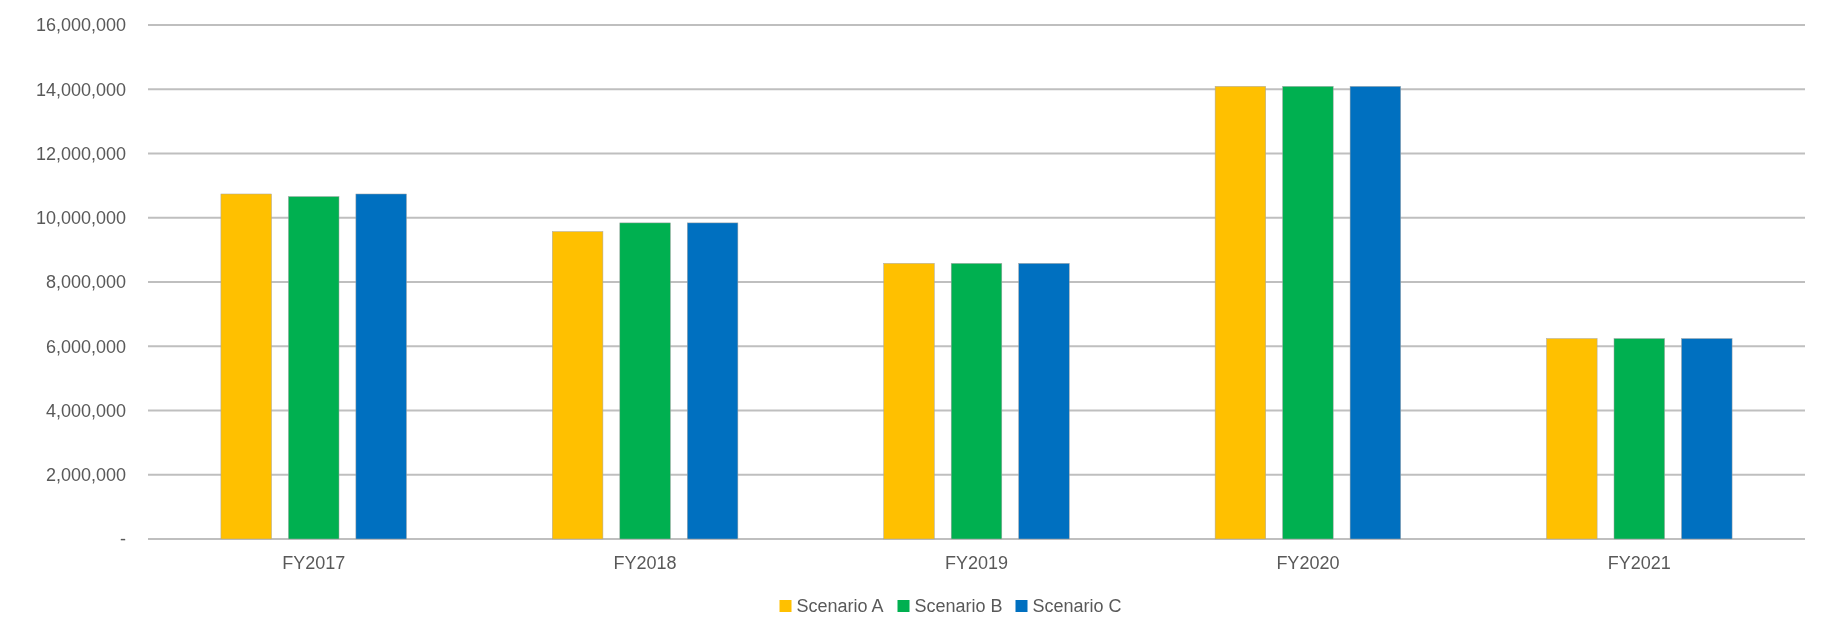  Describe the element at coordinates (976, 563) in the screenshot. I see `x-tick-label: FY2019` at that location.